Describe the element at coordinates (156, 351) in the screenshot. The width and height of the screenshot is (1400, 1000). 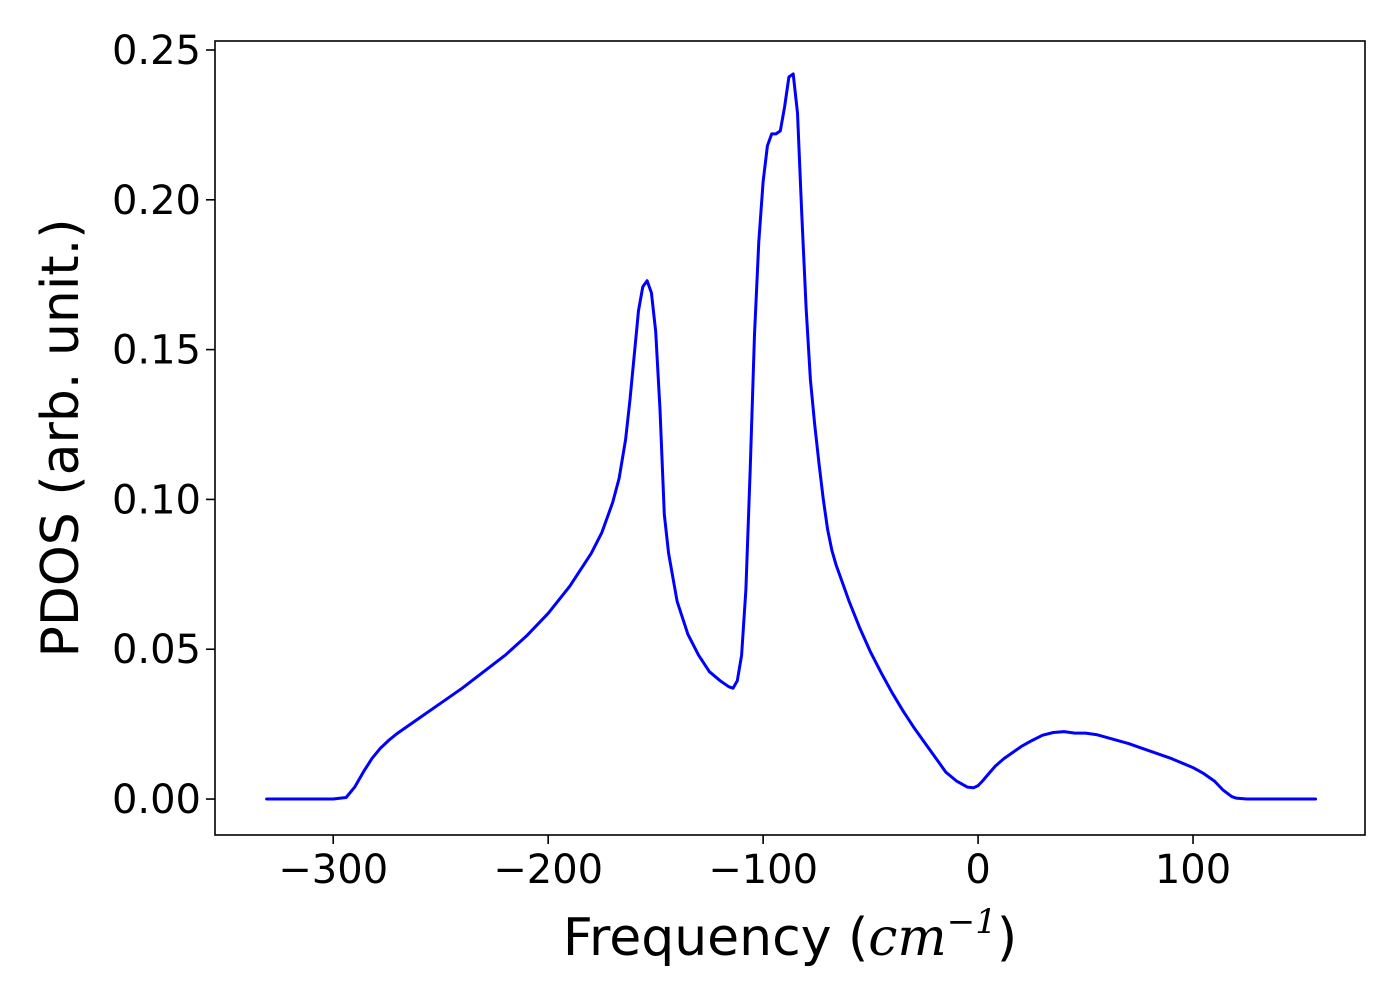
I see `y-tick-label: 0.15` at that location.